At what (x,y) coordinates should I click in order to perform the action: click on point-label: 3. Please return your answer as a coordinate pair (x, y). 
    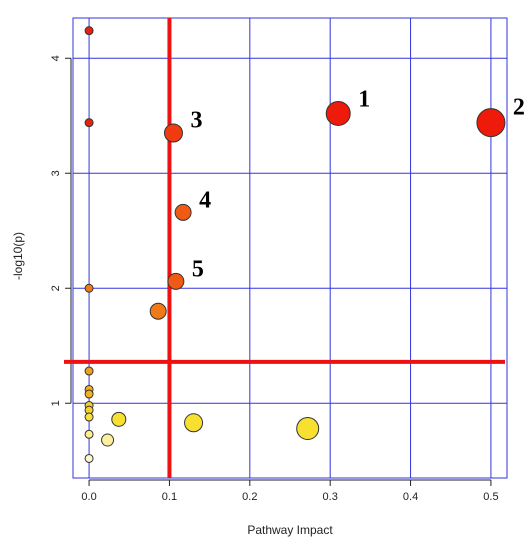
    Looking at the image, I should click on (196, 121).